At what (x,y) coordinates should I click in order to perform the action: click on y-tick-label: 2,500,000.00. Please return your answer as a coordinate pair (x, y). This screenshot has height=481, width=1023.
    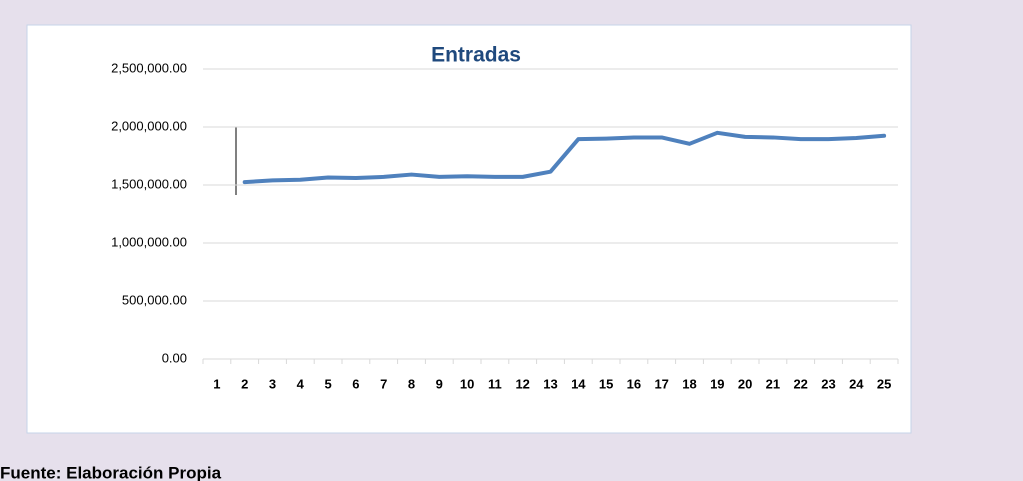
    Looking at the image, I should click on (149, 67).